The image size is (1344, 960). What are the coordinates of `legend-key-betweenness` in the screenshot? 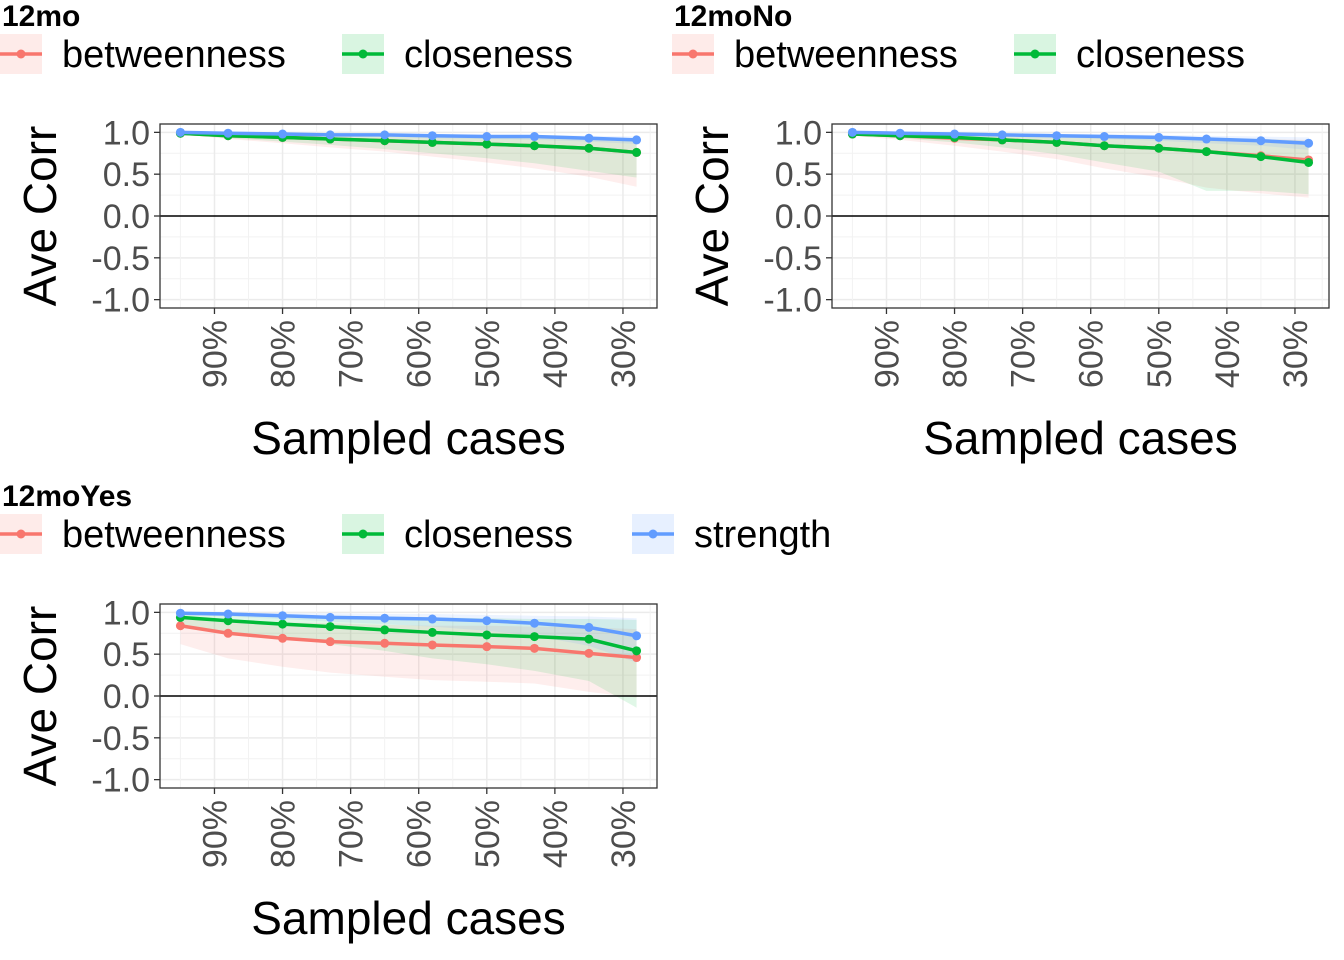 It's located at (21, 534).